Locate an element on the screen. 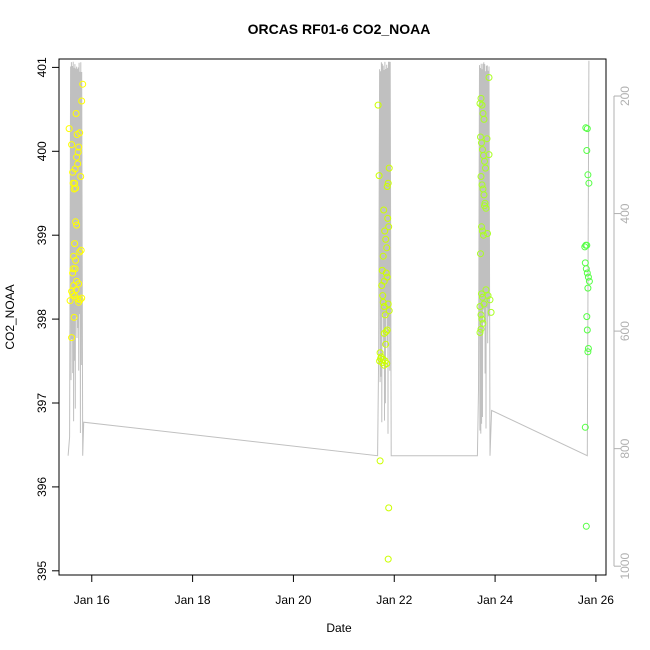  x-tick-label: Jan 26 is located at coordinates (596, 600).